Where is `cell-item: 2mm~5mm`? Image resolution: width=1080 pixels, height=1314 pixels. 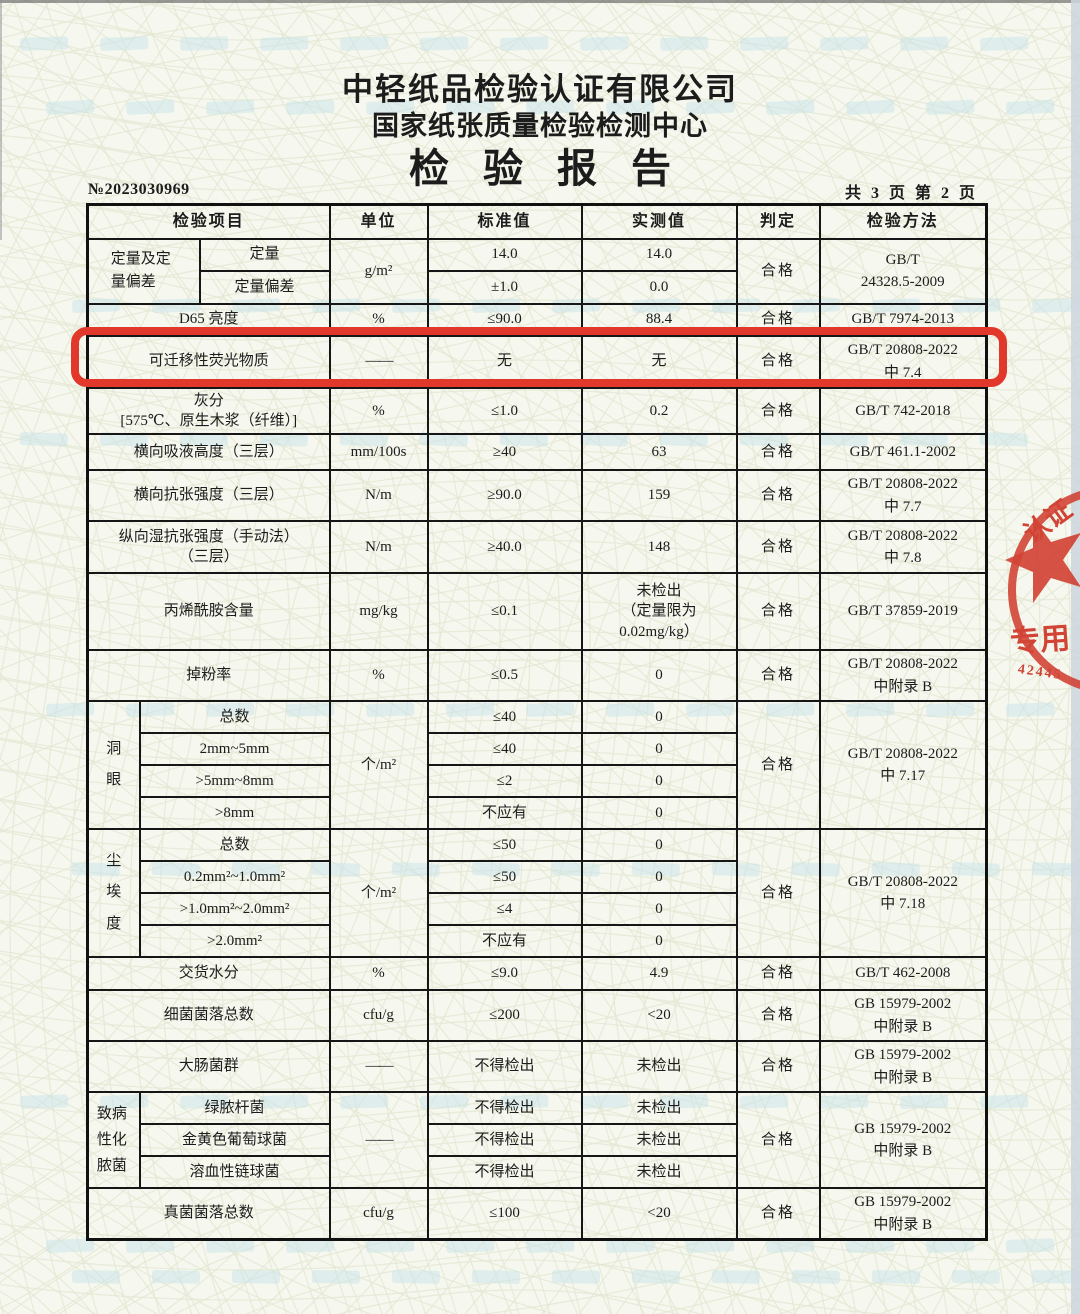
cell-item: 2mm~5mm is located at coordinates (234, 749).